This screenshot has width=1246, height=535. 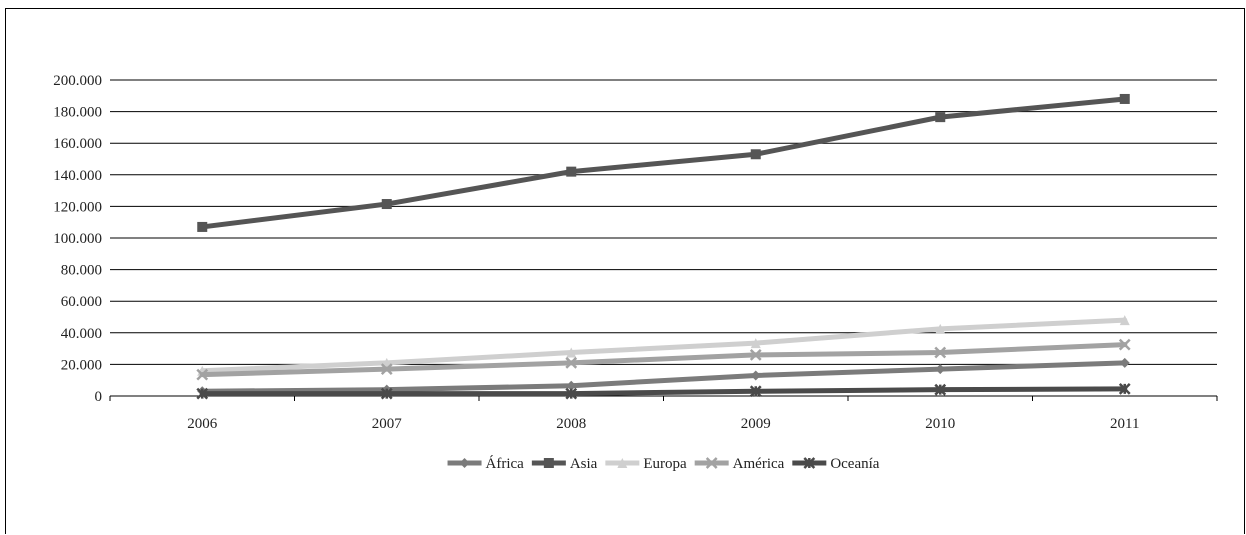 What do you see at coordinates (81, 365) in the screenshot?
I see `y-tick-label: 20.000` at bounding box center [81, 365].